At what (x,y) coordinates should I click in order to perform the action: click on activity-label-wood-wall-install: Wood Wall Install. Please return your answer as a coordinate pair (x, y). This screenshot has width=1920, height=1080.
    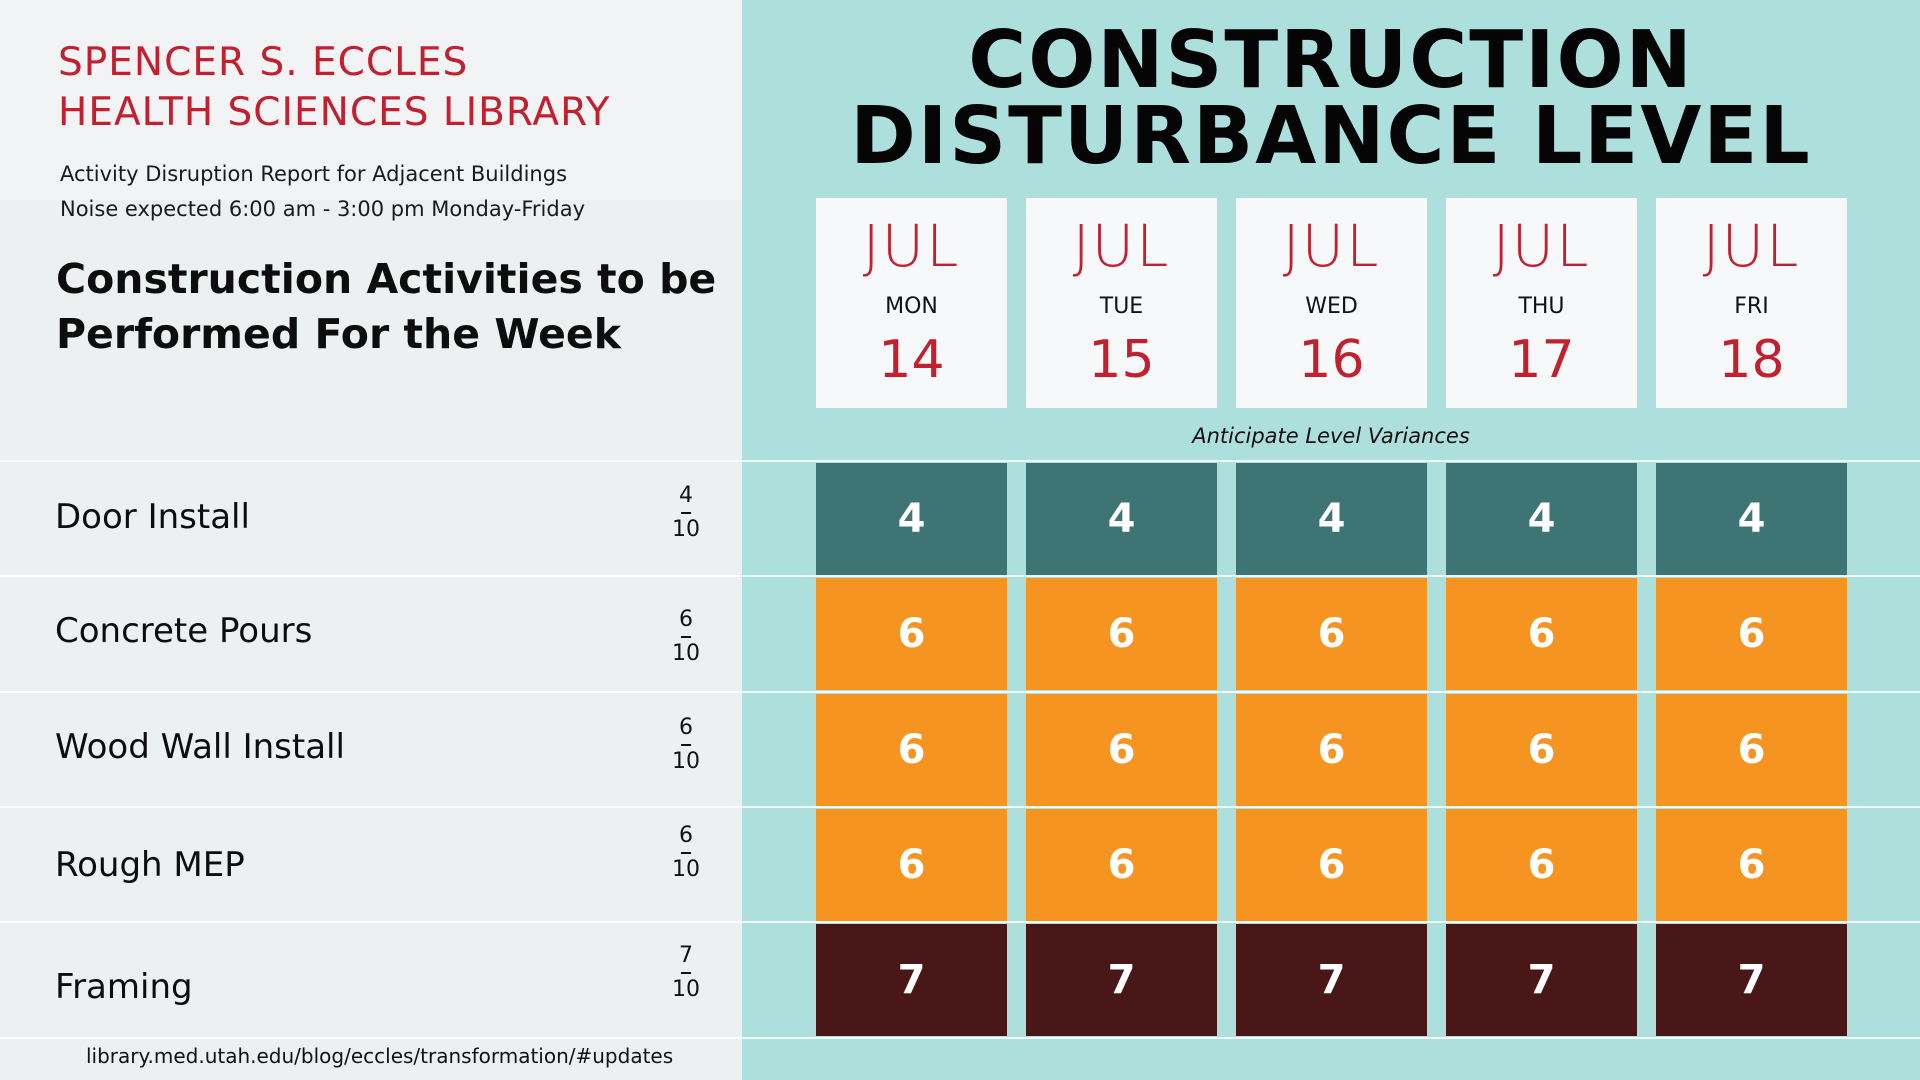
    Looking at the image, I should click on (200, 747).